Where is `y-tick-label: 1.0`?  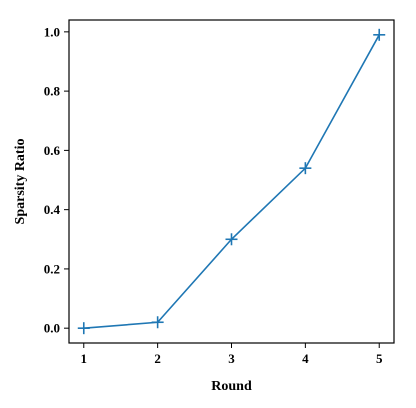
y-tick-label: 1.0 is located at coordinates (52, 31).